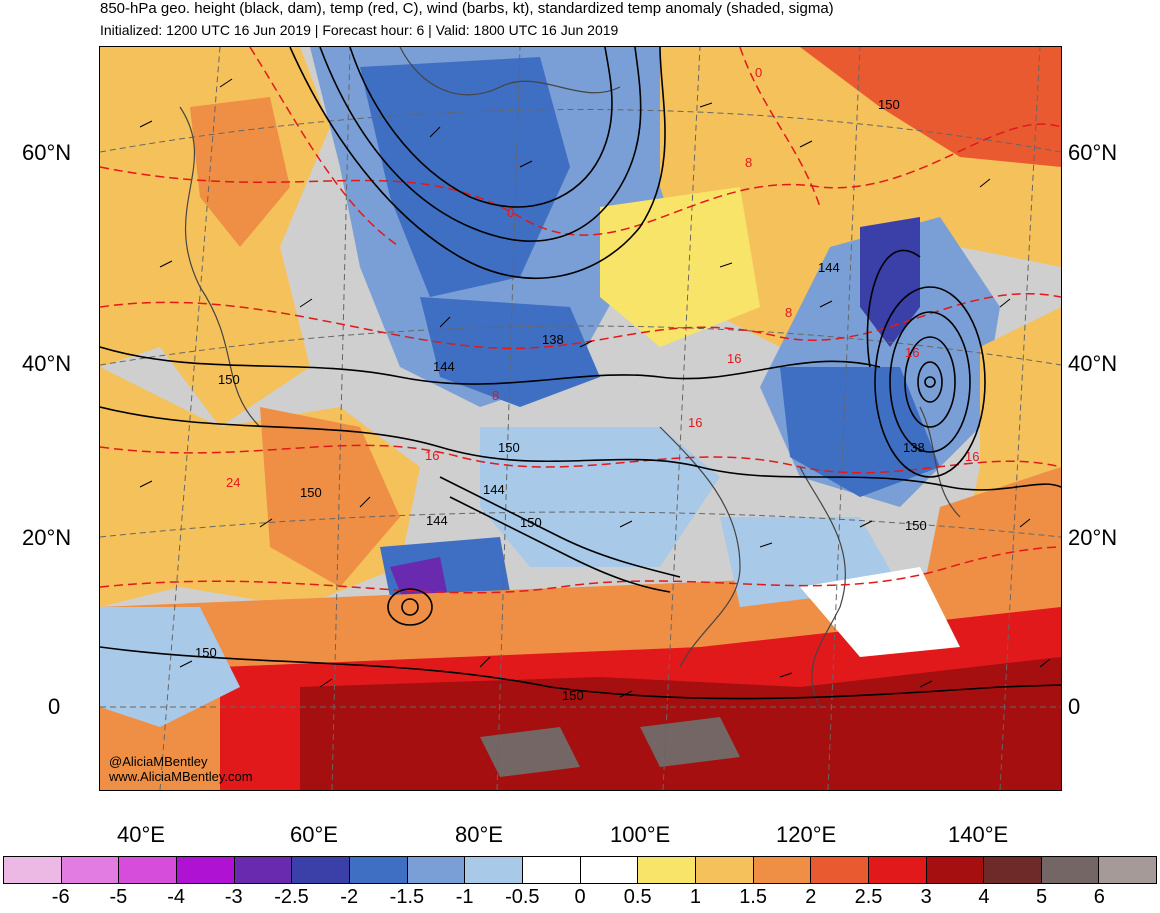 The image size is (1160, 913). What do you see at coordinates (637, 897) in the screenshot?
I see `colorbar-label: 0.5` at bounding box center [637, 897].